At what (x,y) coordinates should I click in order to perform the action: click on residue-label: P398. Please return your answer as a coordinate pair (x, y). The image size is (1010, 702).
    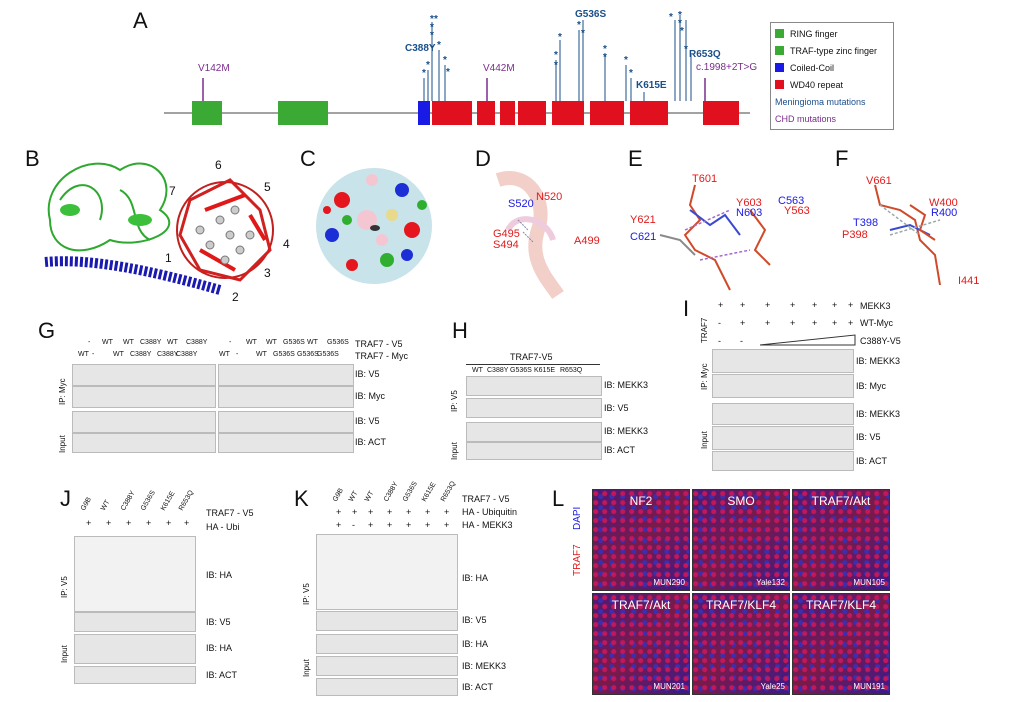
    Looking at the image, I should click on (855, 235).